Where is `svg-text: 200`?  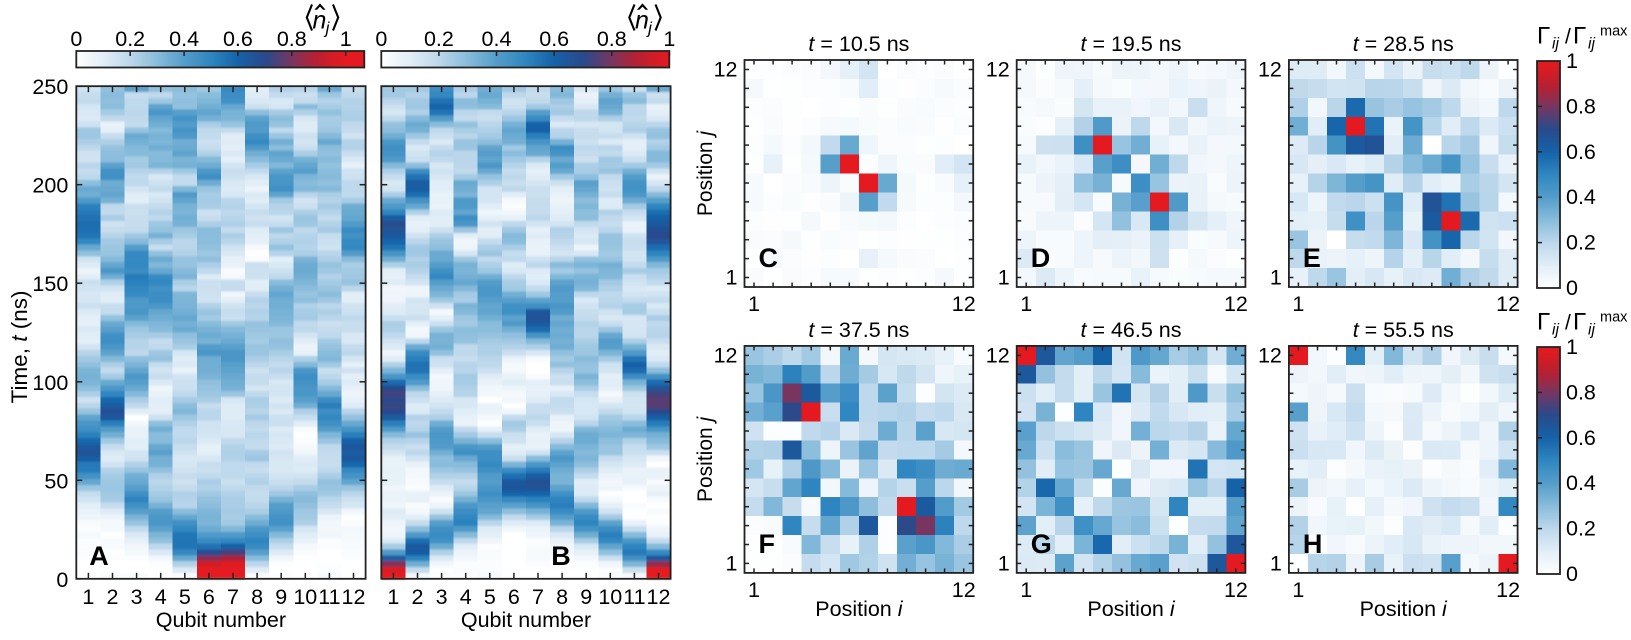 svg-text: 200 is located at coordinates (50, 186).